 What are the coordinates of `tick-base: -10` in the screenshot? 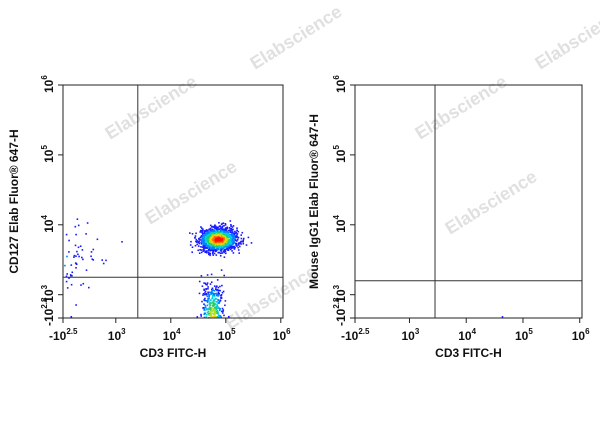 It's located at (341, 317).